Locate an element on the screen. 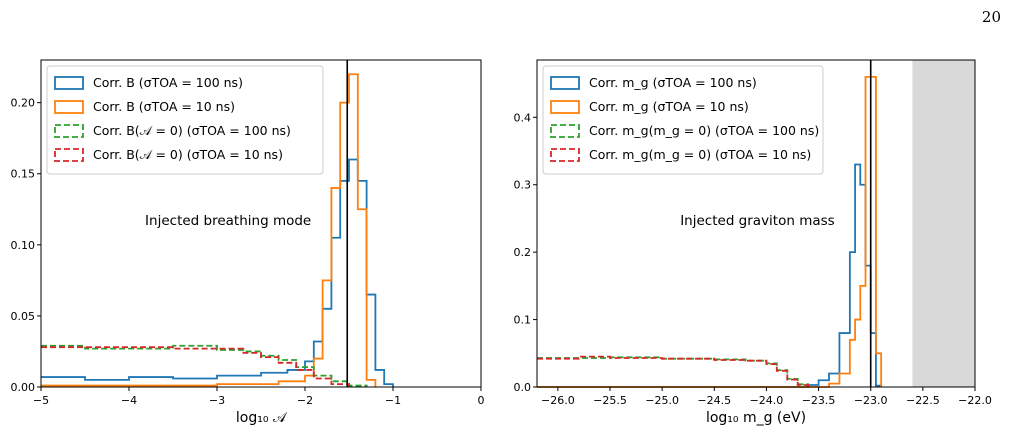  y-tick-label: 0.00 is located at coordinates (23, 387).